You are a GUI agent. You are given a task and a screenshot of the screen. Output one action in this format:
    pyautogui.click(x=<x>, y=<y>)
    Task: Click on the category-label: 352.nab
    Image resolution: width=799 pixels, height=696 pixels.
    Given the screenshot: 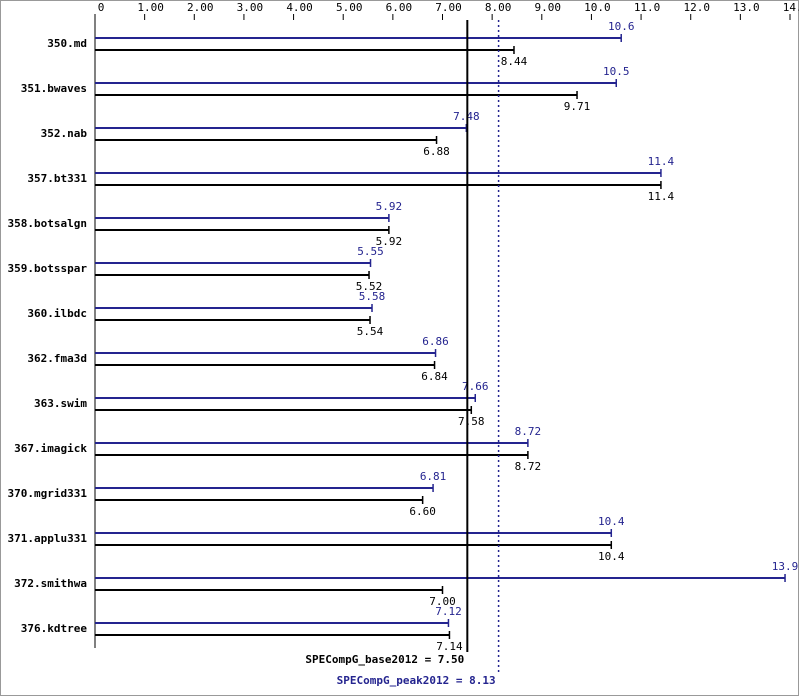 What is the action you would take?
    pyautogui.click(x=64, y=133)
    